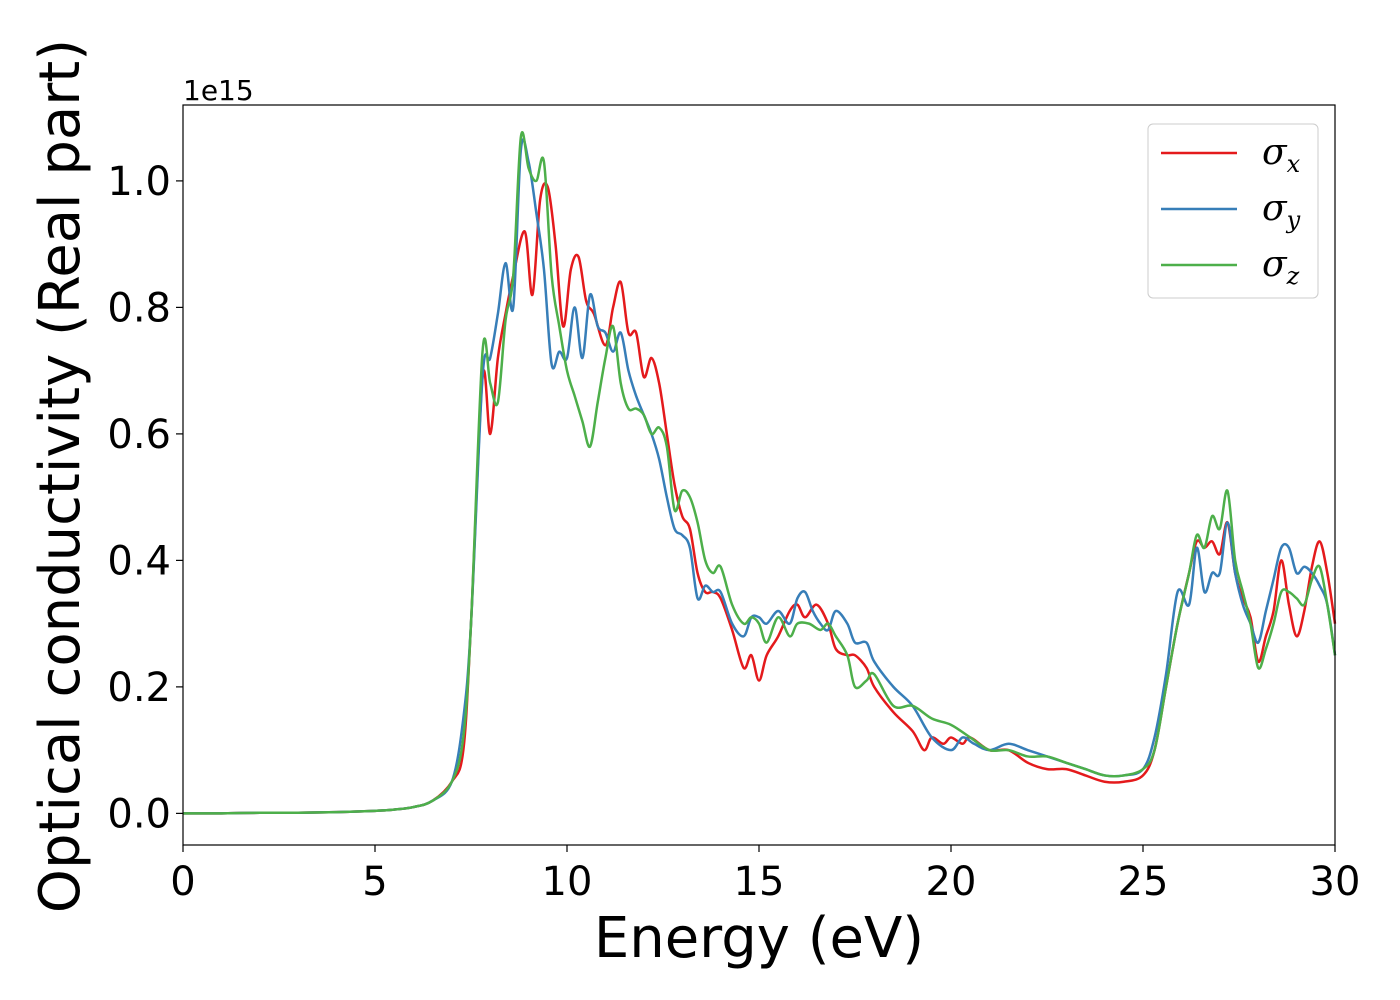  What do you see at coordinates (60, 476) in the screenshot?
I see `y-axis-title: Optical conductivity (Real part)` at bounding box center [60, 476].